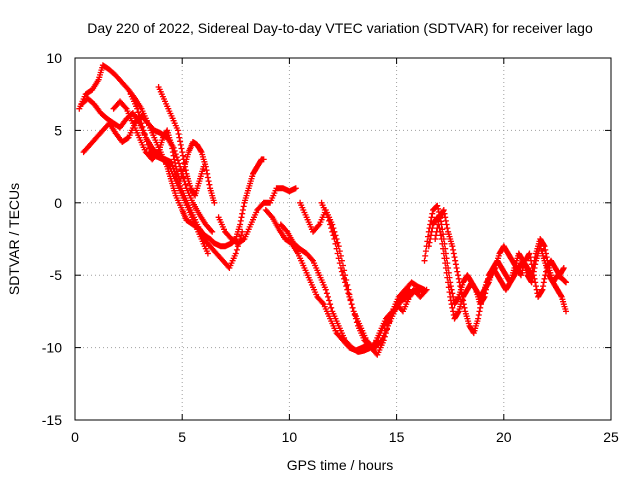 Image resolution: width=640 pixels, height=480 pixels. I want to click on x-tick-label: 25, so click(611, 437).